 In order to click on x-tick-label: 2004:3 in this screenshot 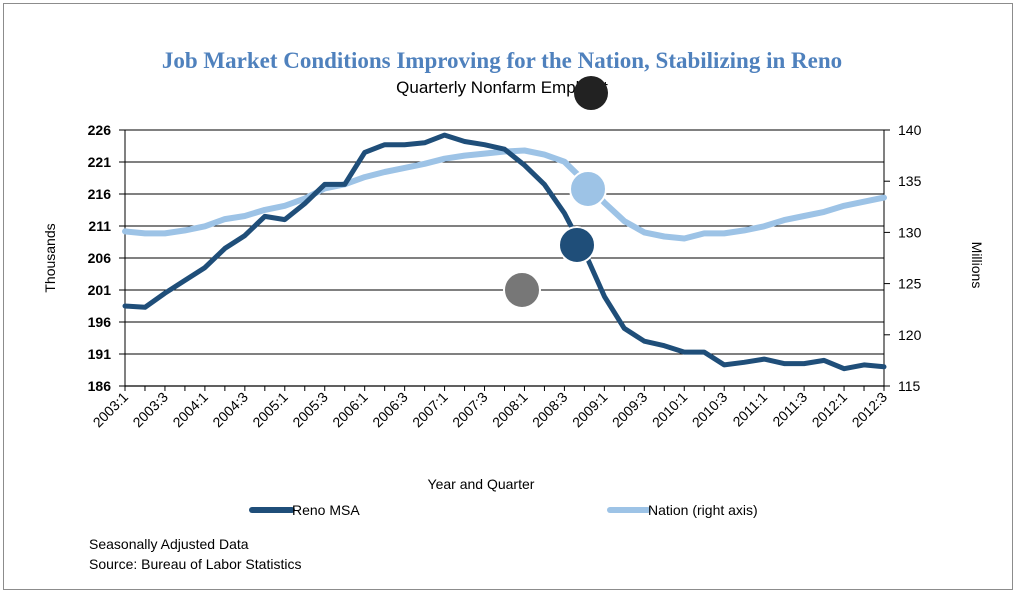, I will do `click(230, 410)`.